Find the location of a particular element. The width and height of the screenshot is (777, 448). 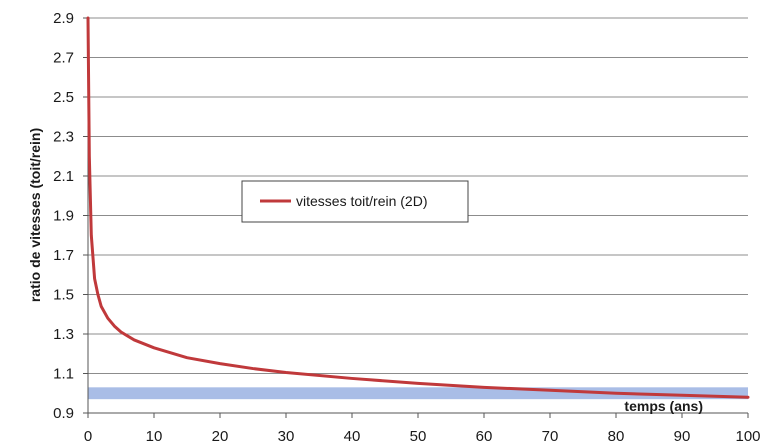

x-tick-label: 0 is located at coordinates (88, 436).